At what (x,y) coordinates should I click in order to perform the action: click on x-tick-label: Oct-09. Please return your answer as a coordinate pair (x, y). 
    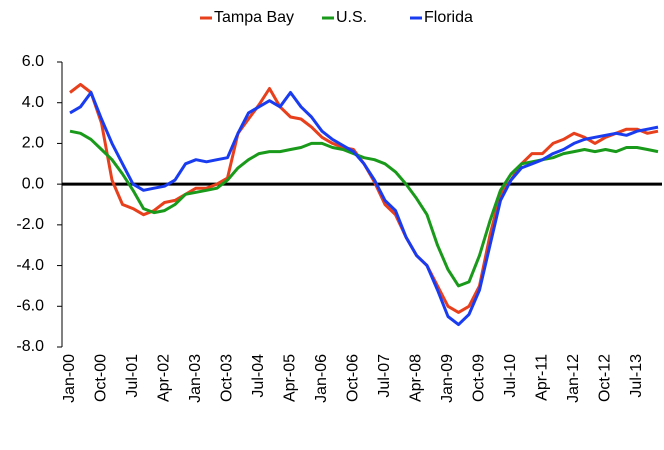
    Looking at the image, I should click on (479, 378).